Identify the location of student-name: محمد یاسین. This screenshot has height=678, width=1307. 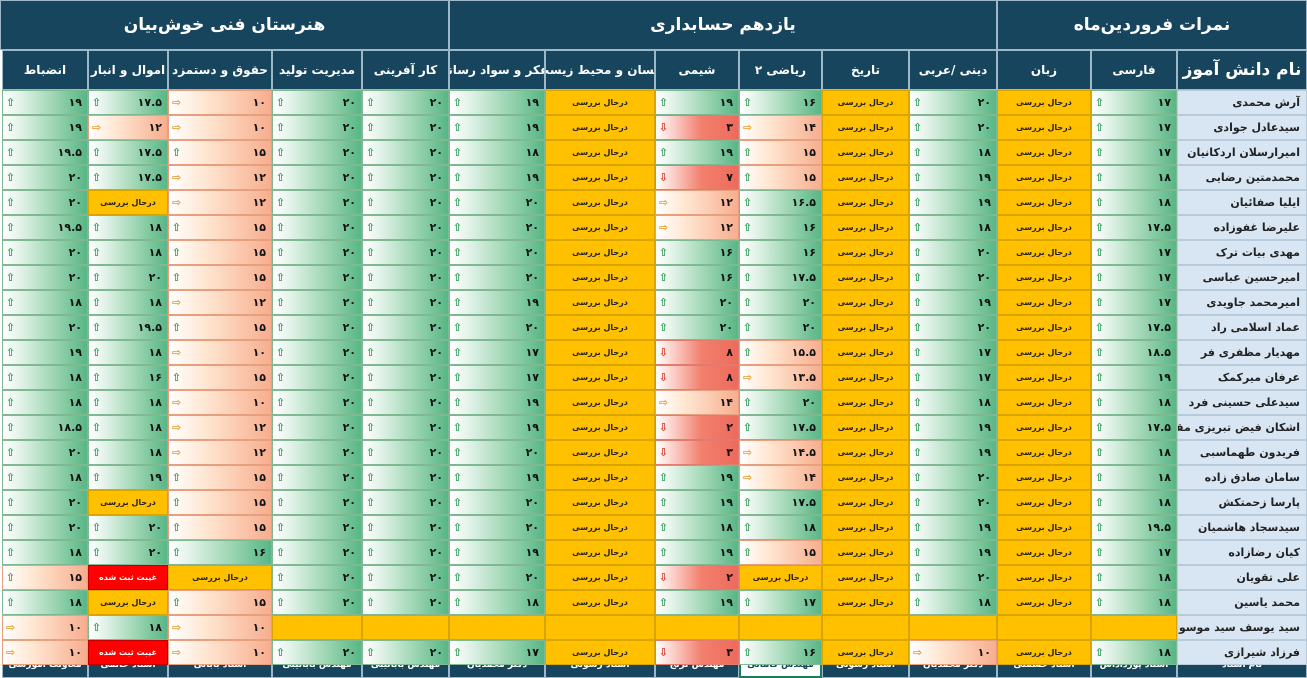
(1242, 602).